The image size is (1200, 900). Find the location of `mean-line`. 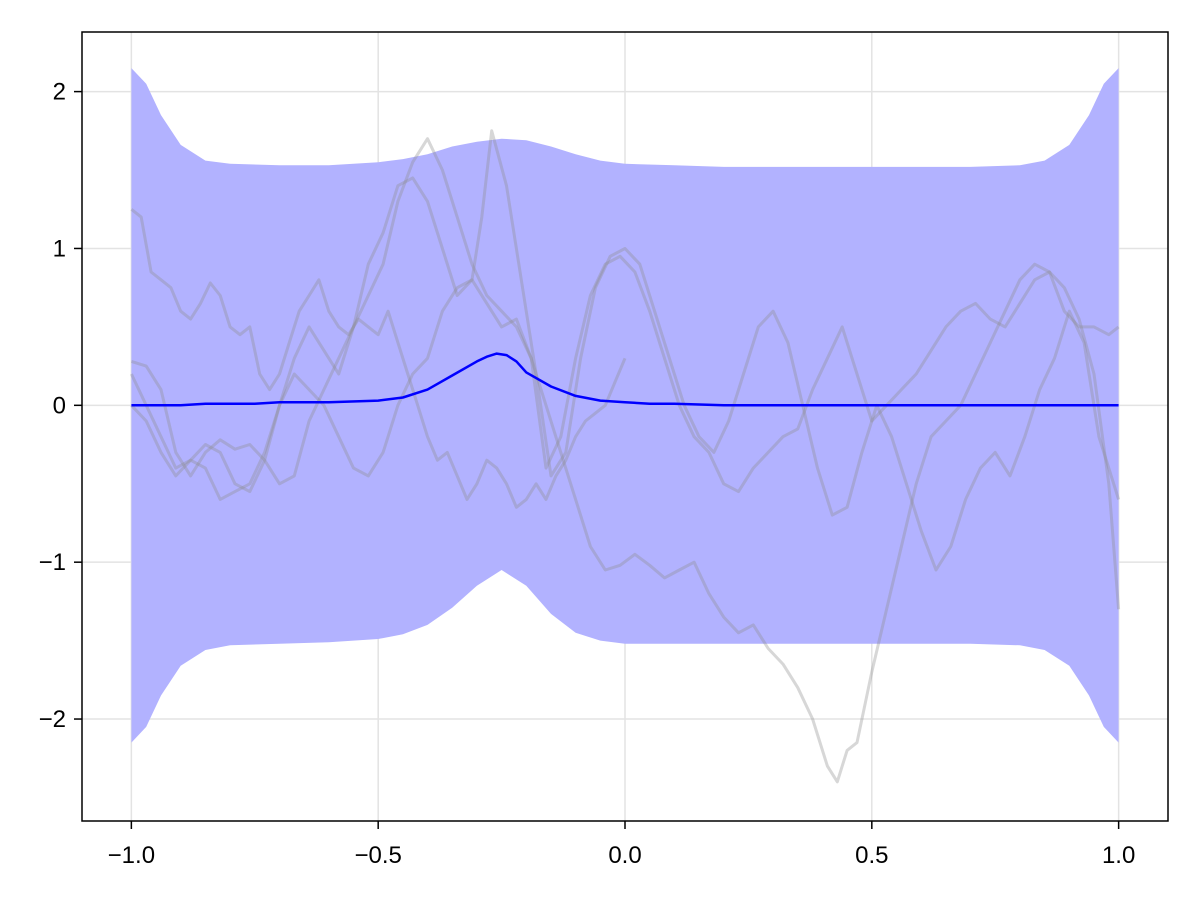

mean-line is located at coordinates (625, 379).